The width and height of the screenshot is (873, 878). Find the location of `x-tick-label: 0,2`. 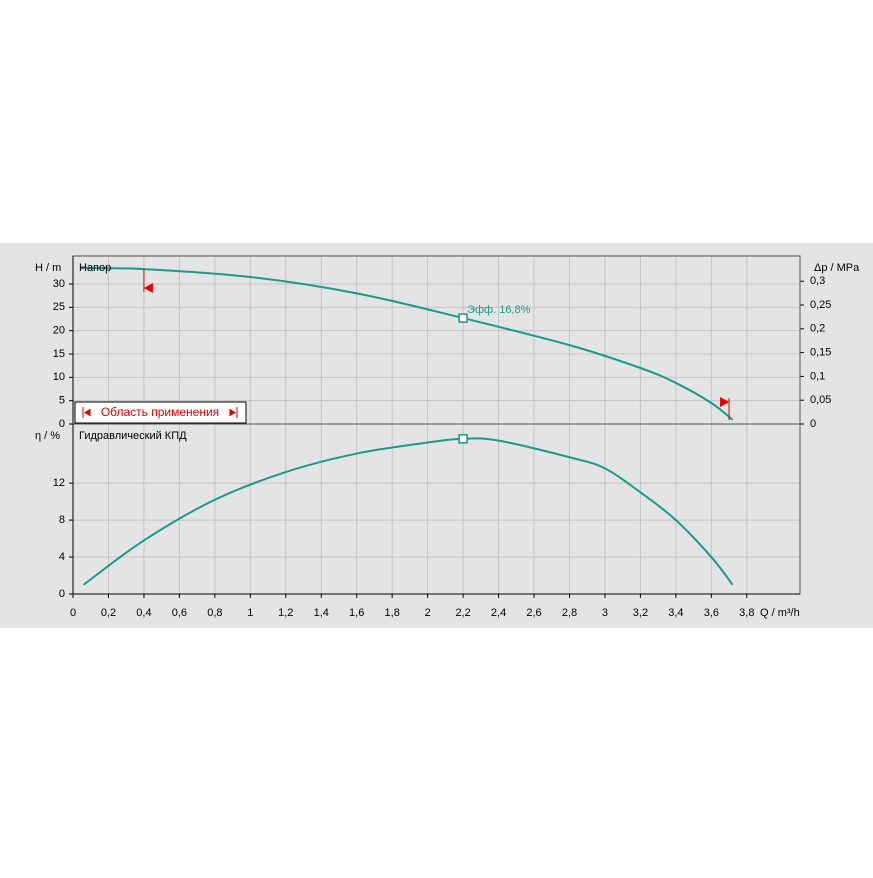

x-tick-label: 0,2 is located at coordinates (108, 613).